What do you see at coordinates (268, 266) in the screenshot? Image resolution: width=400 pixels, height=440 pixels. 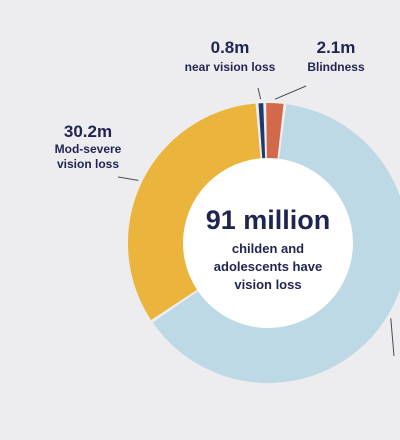 I see `center-subtitle-line-2: adolescents have` at bounding box center [268, 266].